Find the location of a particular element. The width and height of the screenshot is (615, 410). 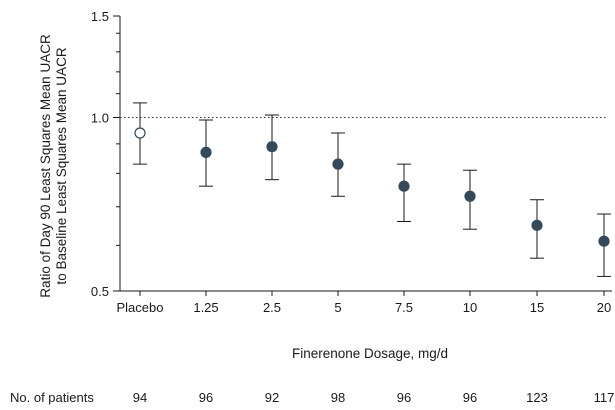

x-tick-label: 10 is located at coordinates (470, 307).